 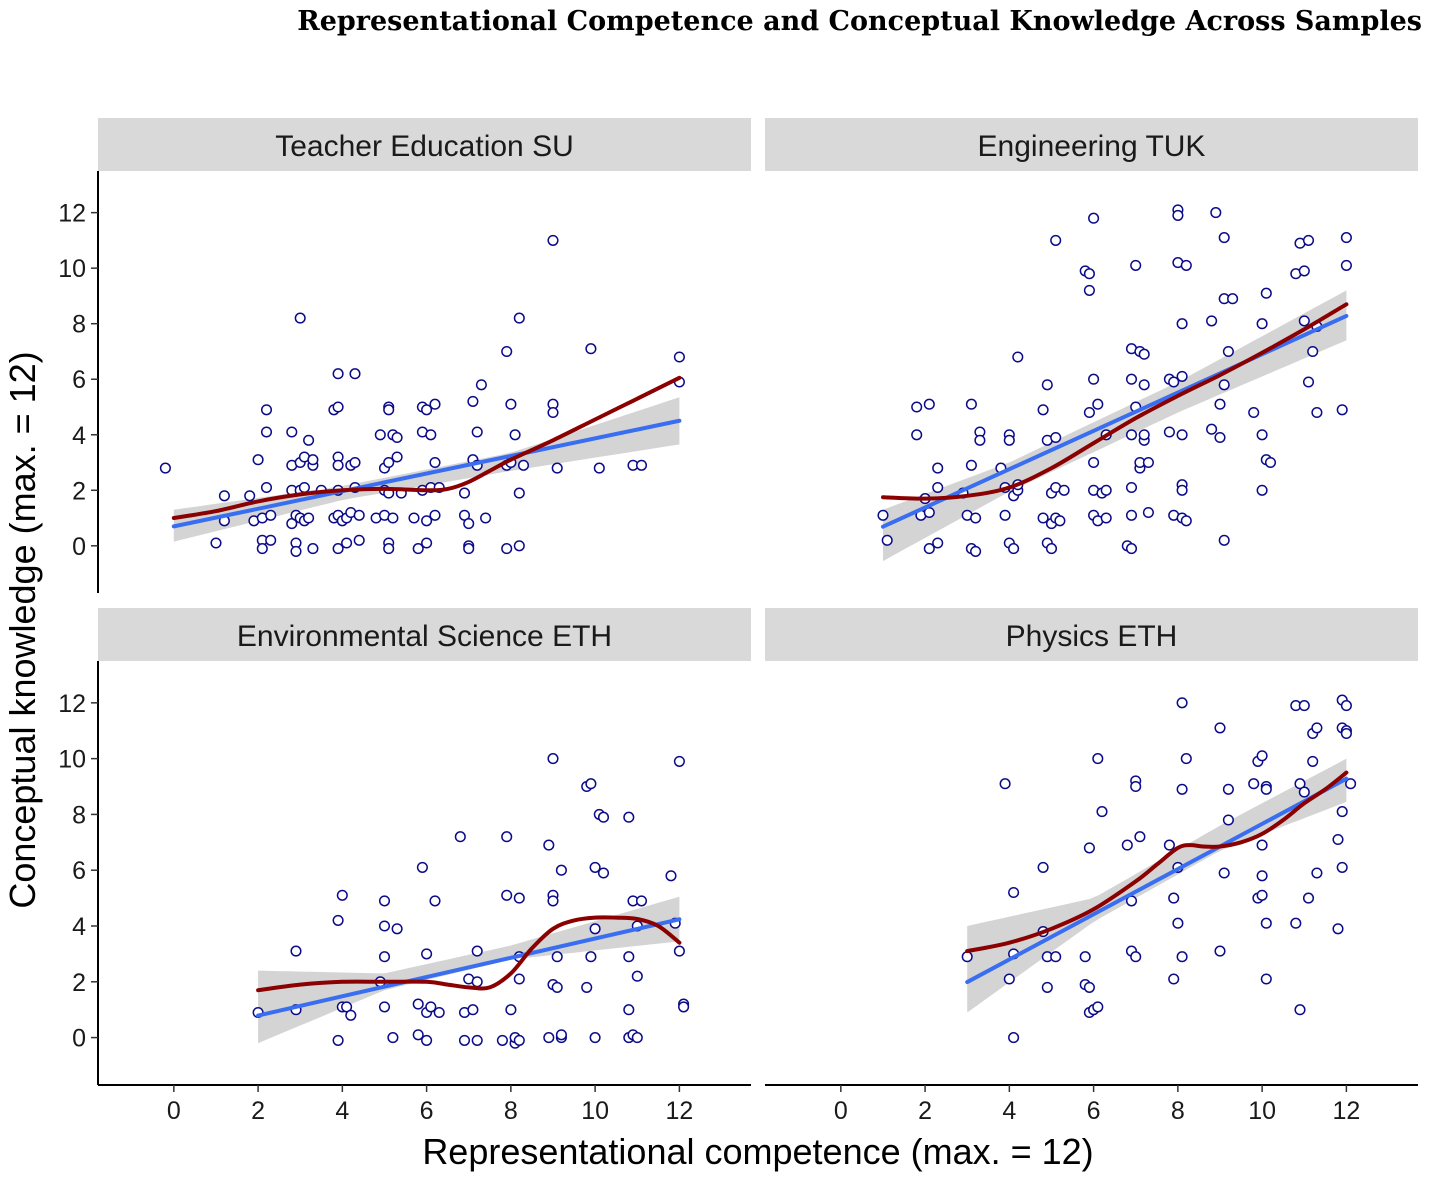 What do you see at coordinates (72, 269) in the screenshot?
I see `y-tick-label: 10` at bounding box center [72, 269].